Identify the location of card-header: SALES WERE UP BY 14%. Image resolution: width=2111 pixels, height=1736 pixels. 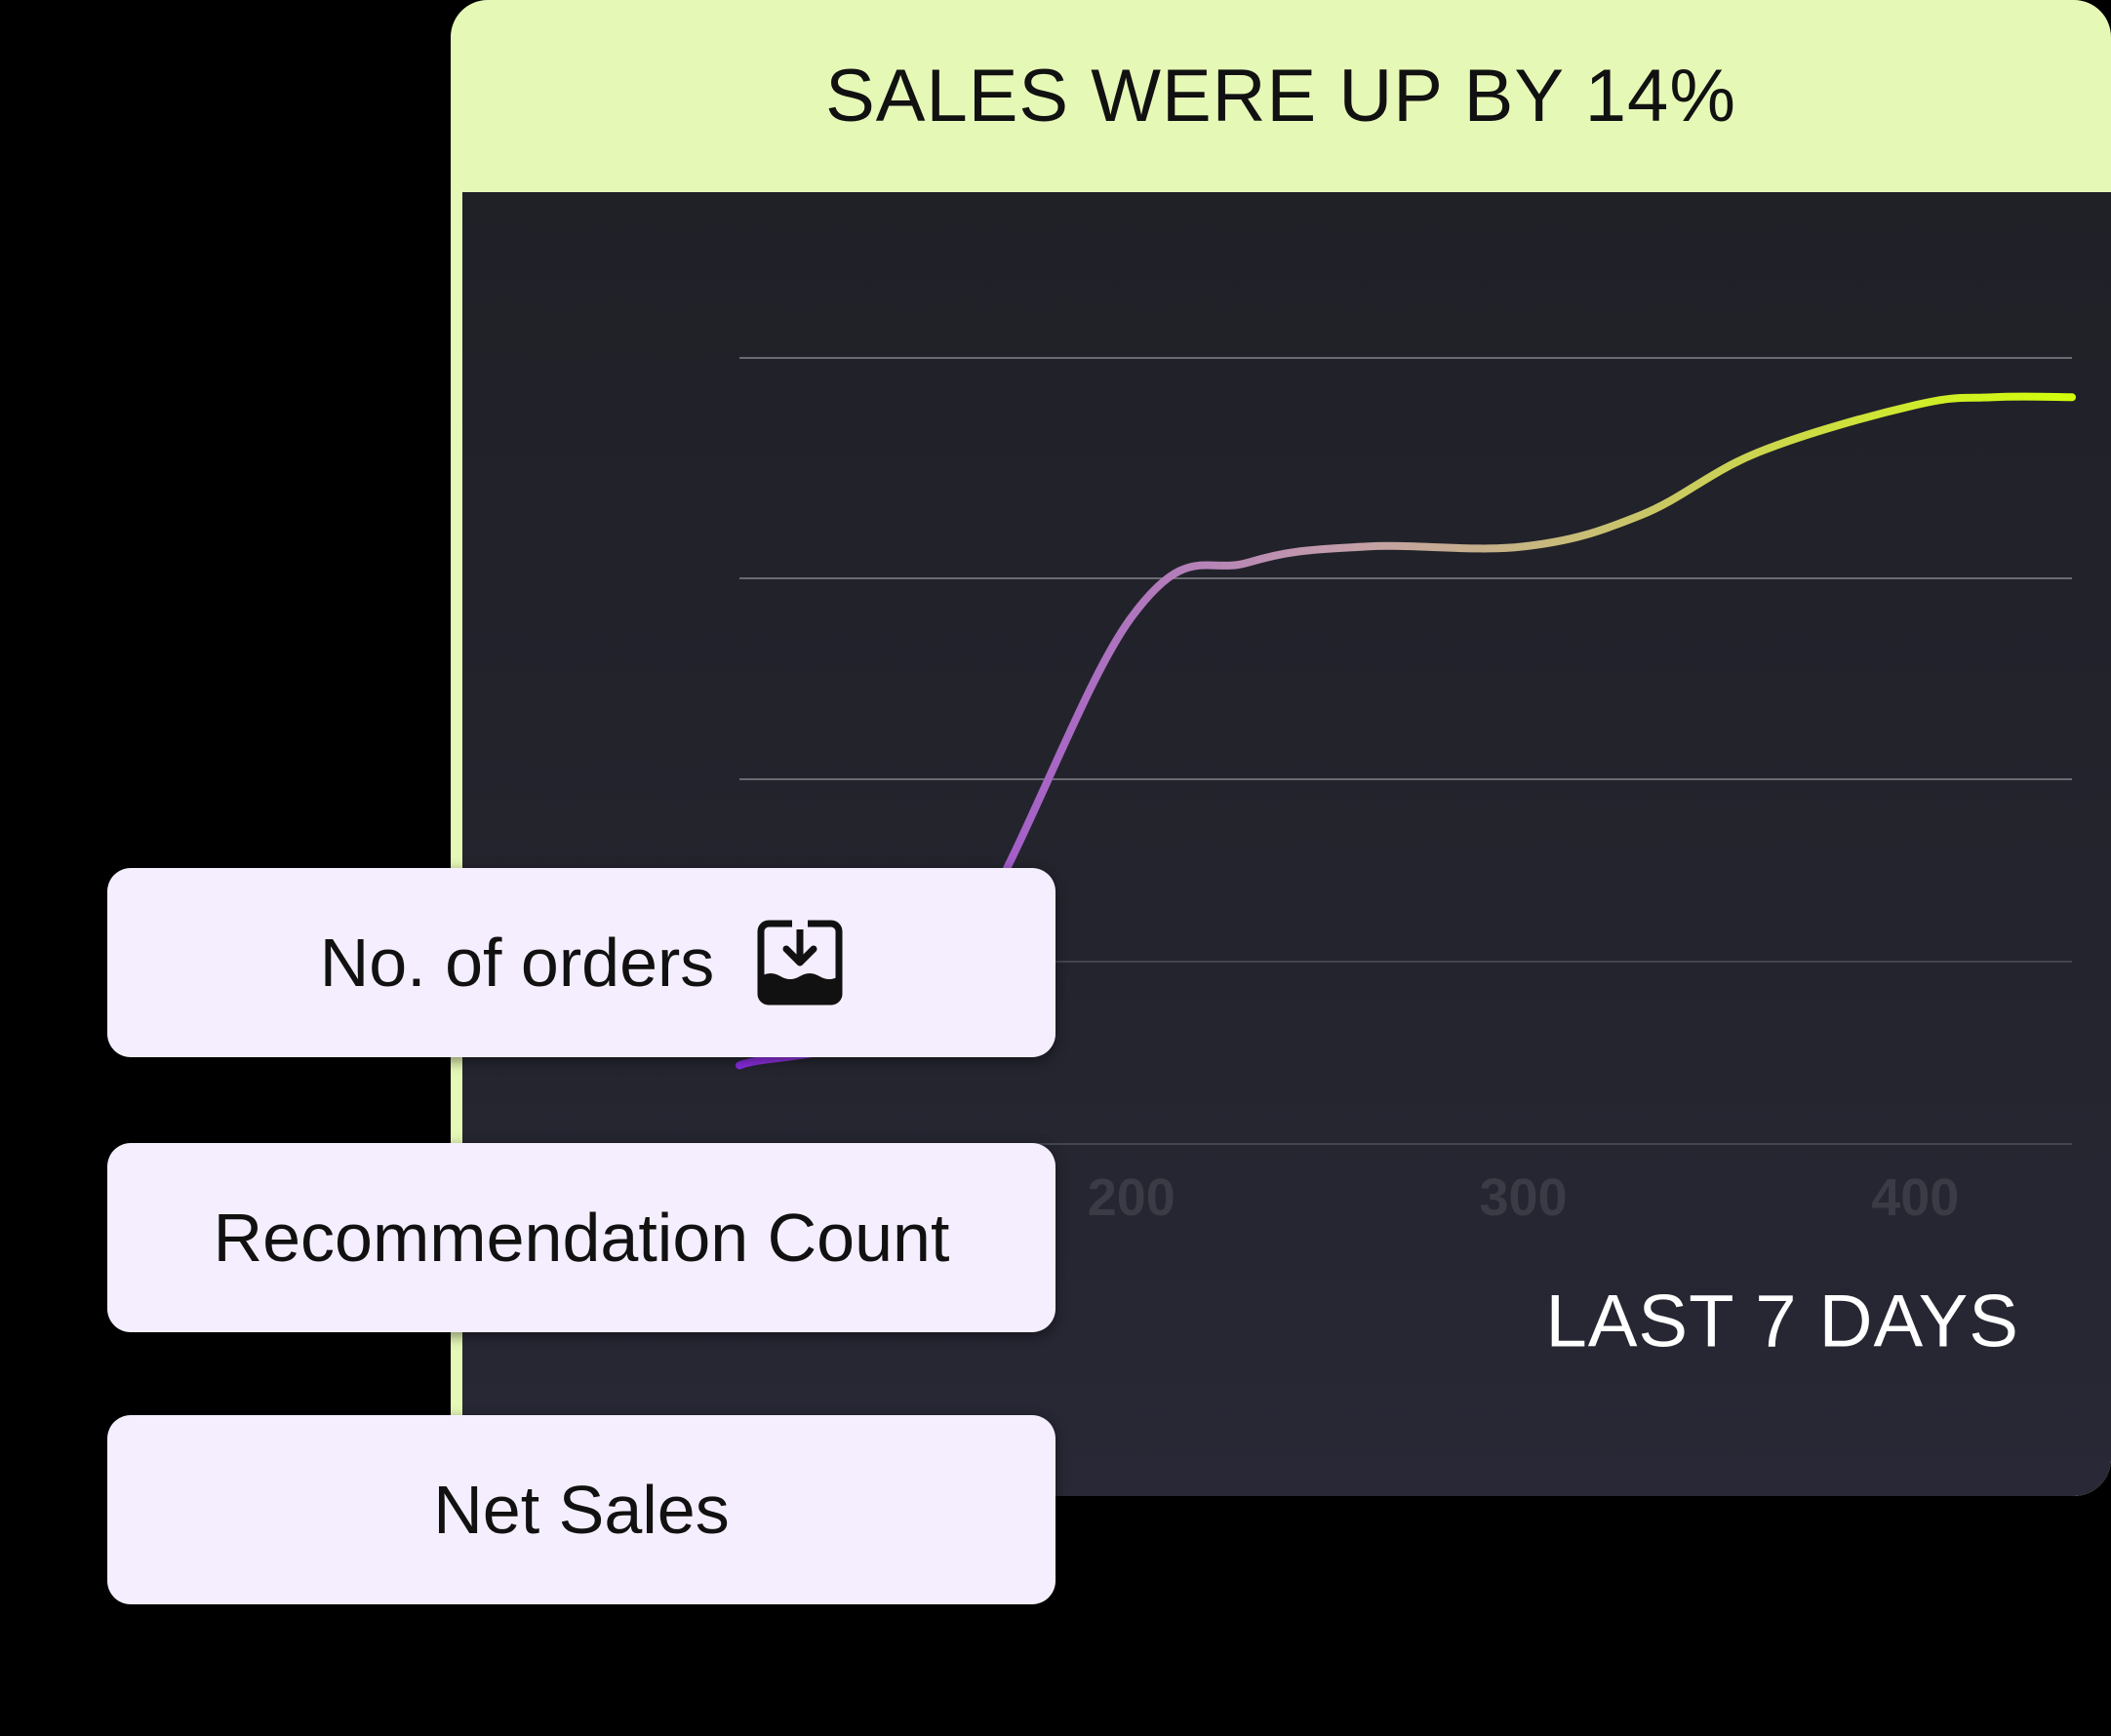
(1281, 96).